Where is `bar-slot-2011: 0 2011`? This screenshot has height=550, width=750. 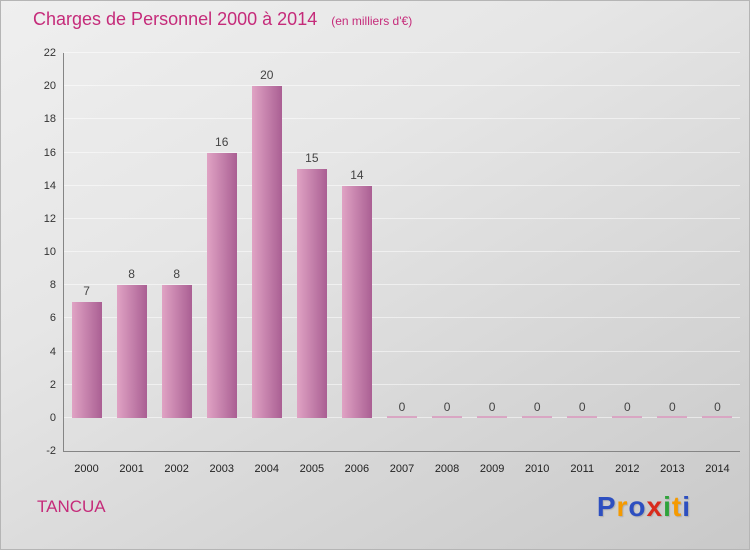 bar-slot-2011: 0 2011 is located at coordinates (582, 264).